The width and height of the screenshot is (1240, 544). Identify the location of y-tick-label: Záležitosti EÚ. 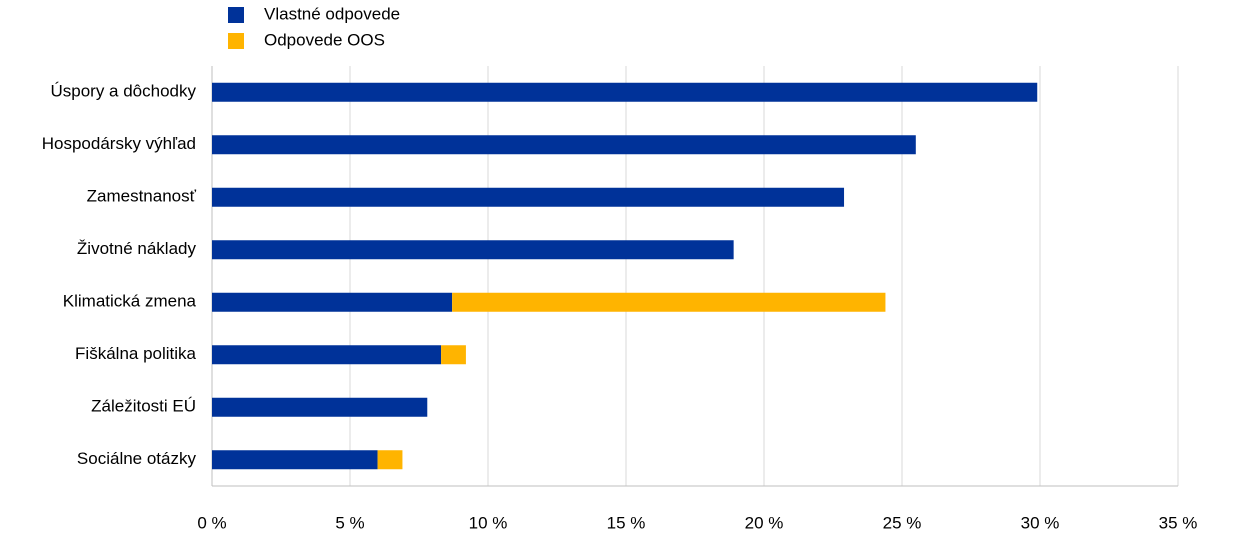
(143, 406).